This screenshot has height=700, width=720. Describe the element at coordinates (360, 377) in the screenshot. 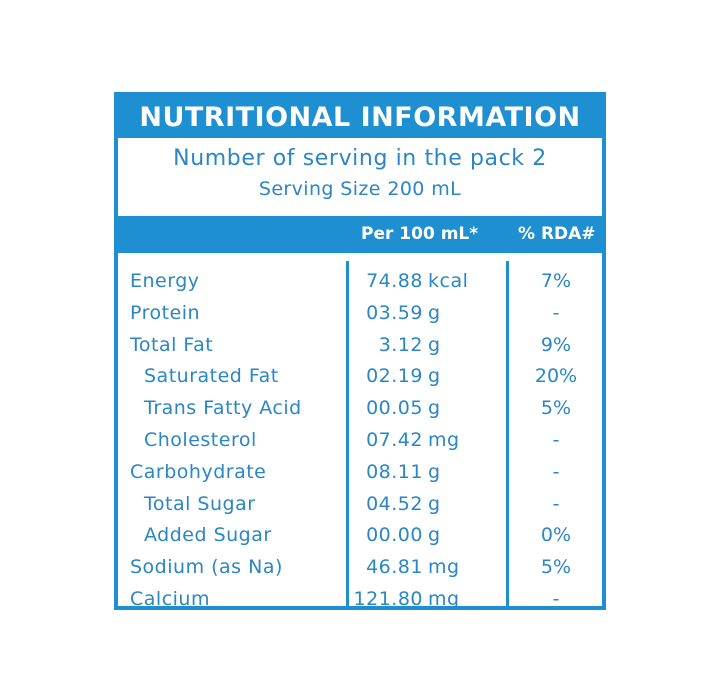

I see `table-row: Saturated Fat 02.19 g 20%` at that location.